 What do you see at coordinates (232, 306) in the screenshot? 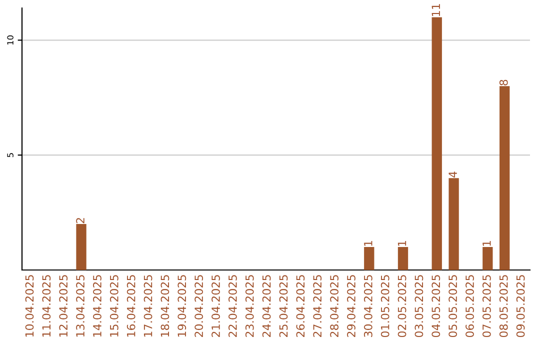
I see `x-tick-label: 22.04.2025` at bounding box center [232, 306].